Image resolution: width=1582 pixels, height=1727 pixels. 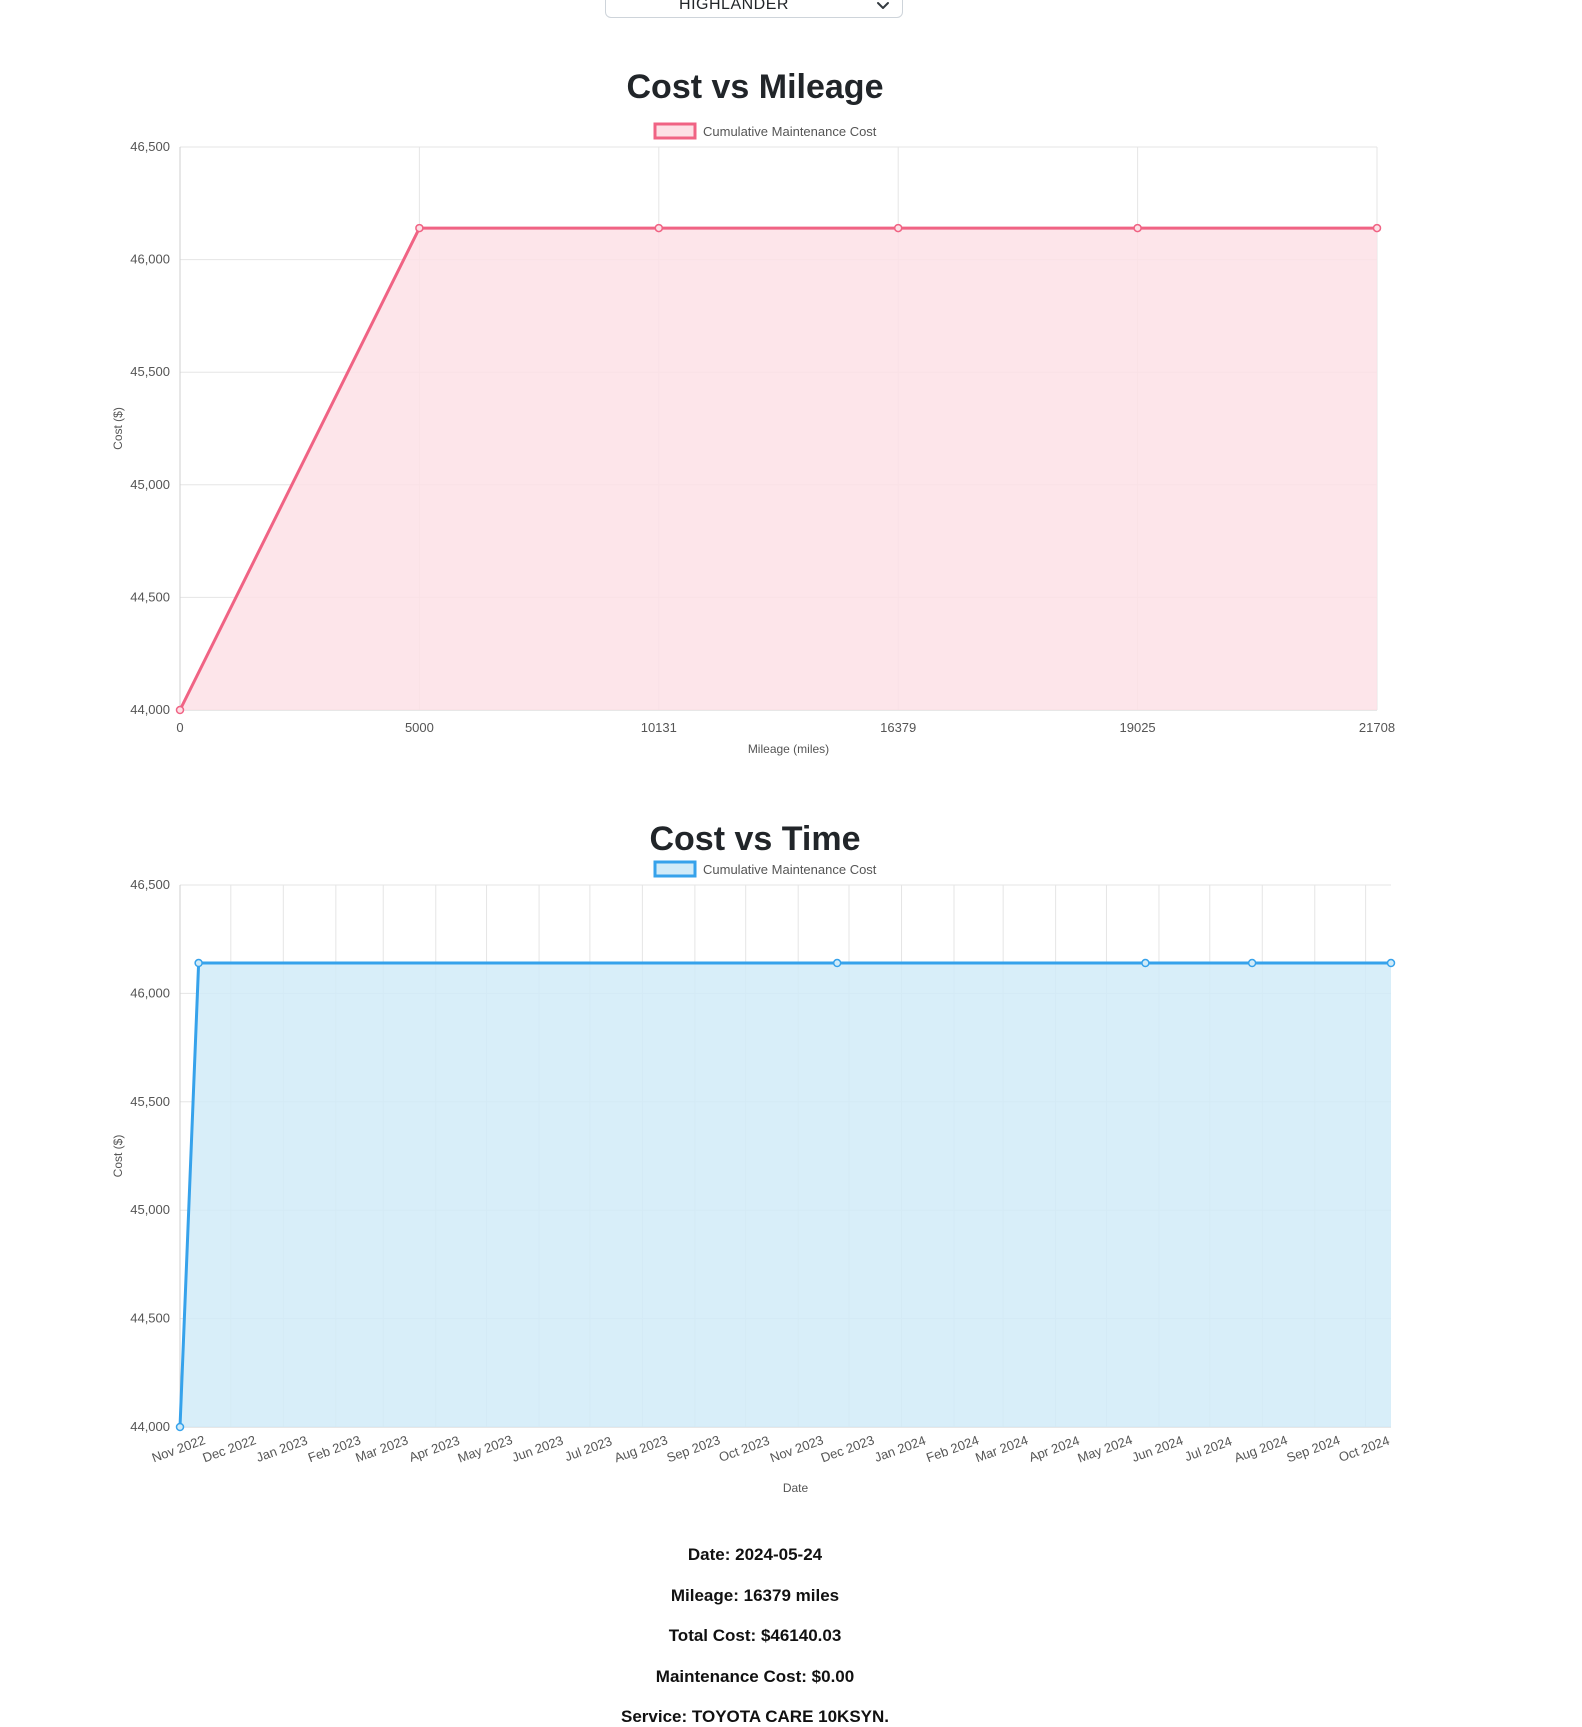 What do you see at coordinates (734, 6) in the screenshot?
I see `vehicle-select-value: HIGHLANDER` at bounding box center [734, 6].